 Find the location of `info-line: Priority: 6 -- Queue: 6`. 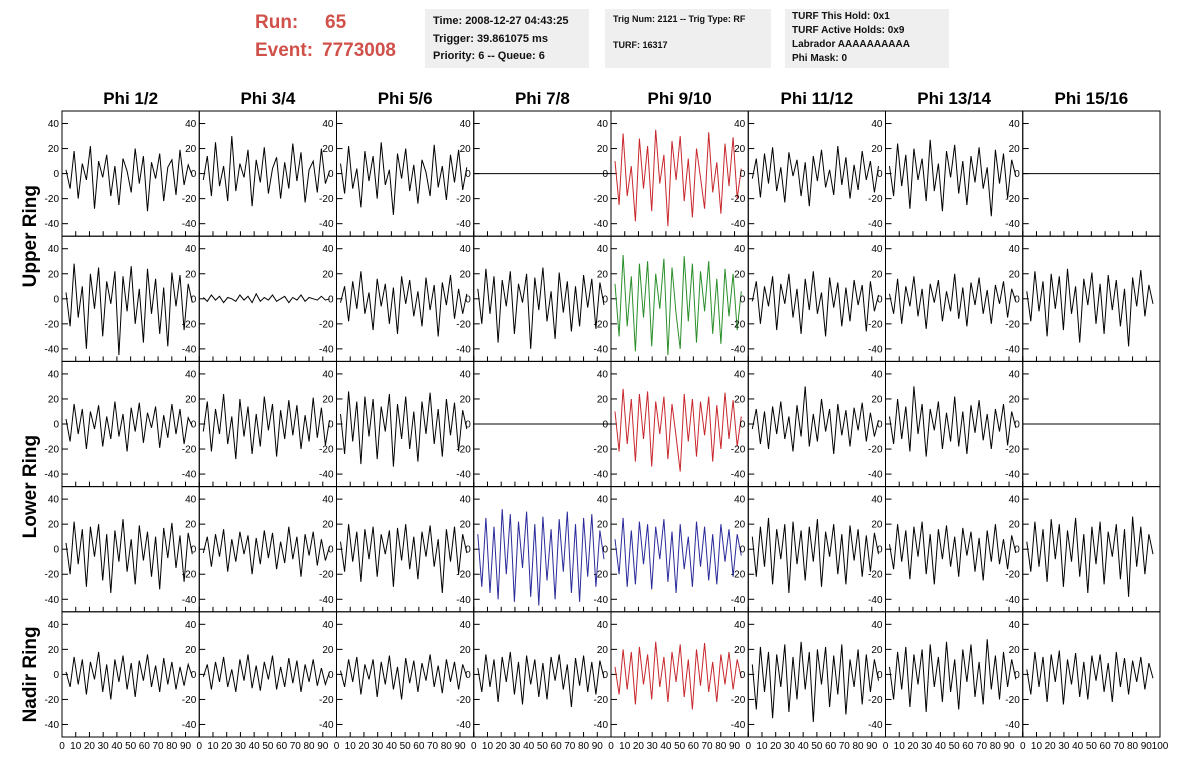

info-line: Priority: 6 -- Queue: 6 is located at coordinates (489, 56).